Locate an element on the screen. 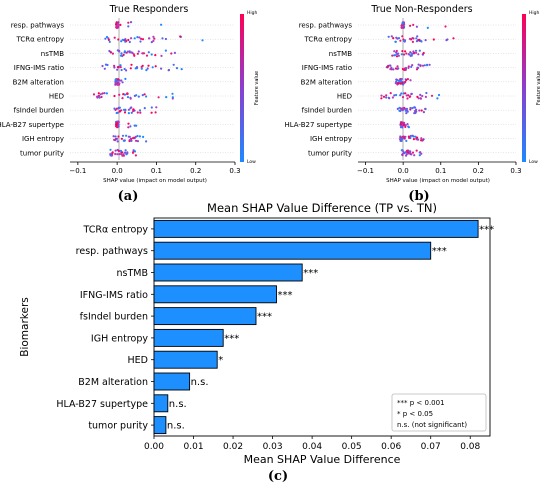 The width and height of the screenshot is (550, 484). a-feature-label: fsIndel burden is located at coordinates (39, 111).